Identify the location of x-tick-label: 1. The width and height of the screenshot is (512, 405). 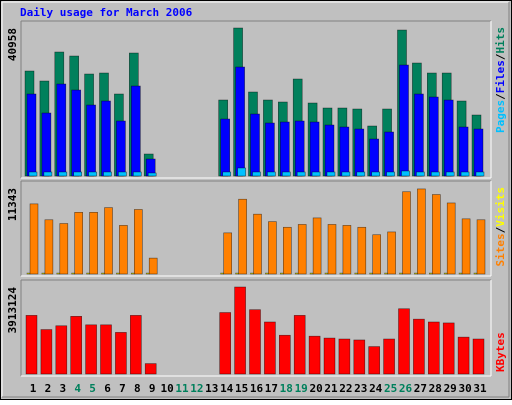
(33, 388).